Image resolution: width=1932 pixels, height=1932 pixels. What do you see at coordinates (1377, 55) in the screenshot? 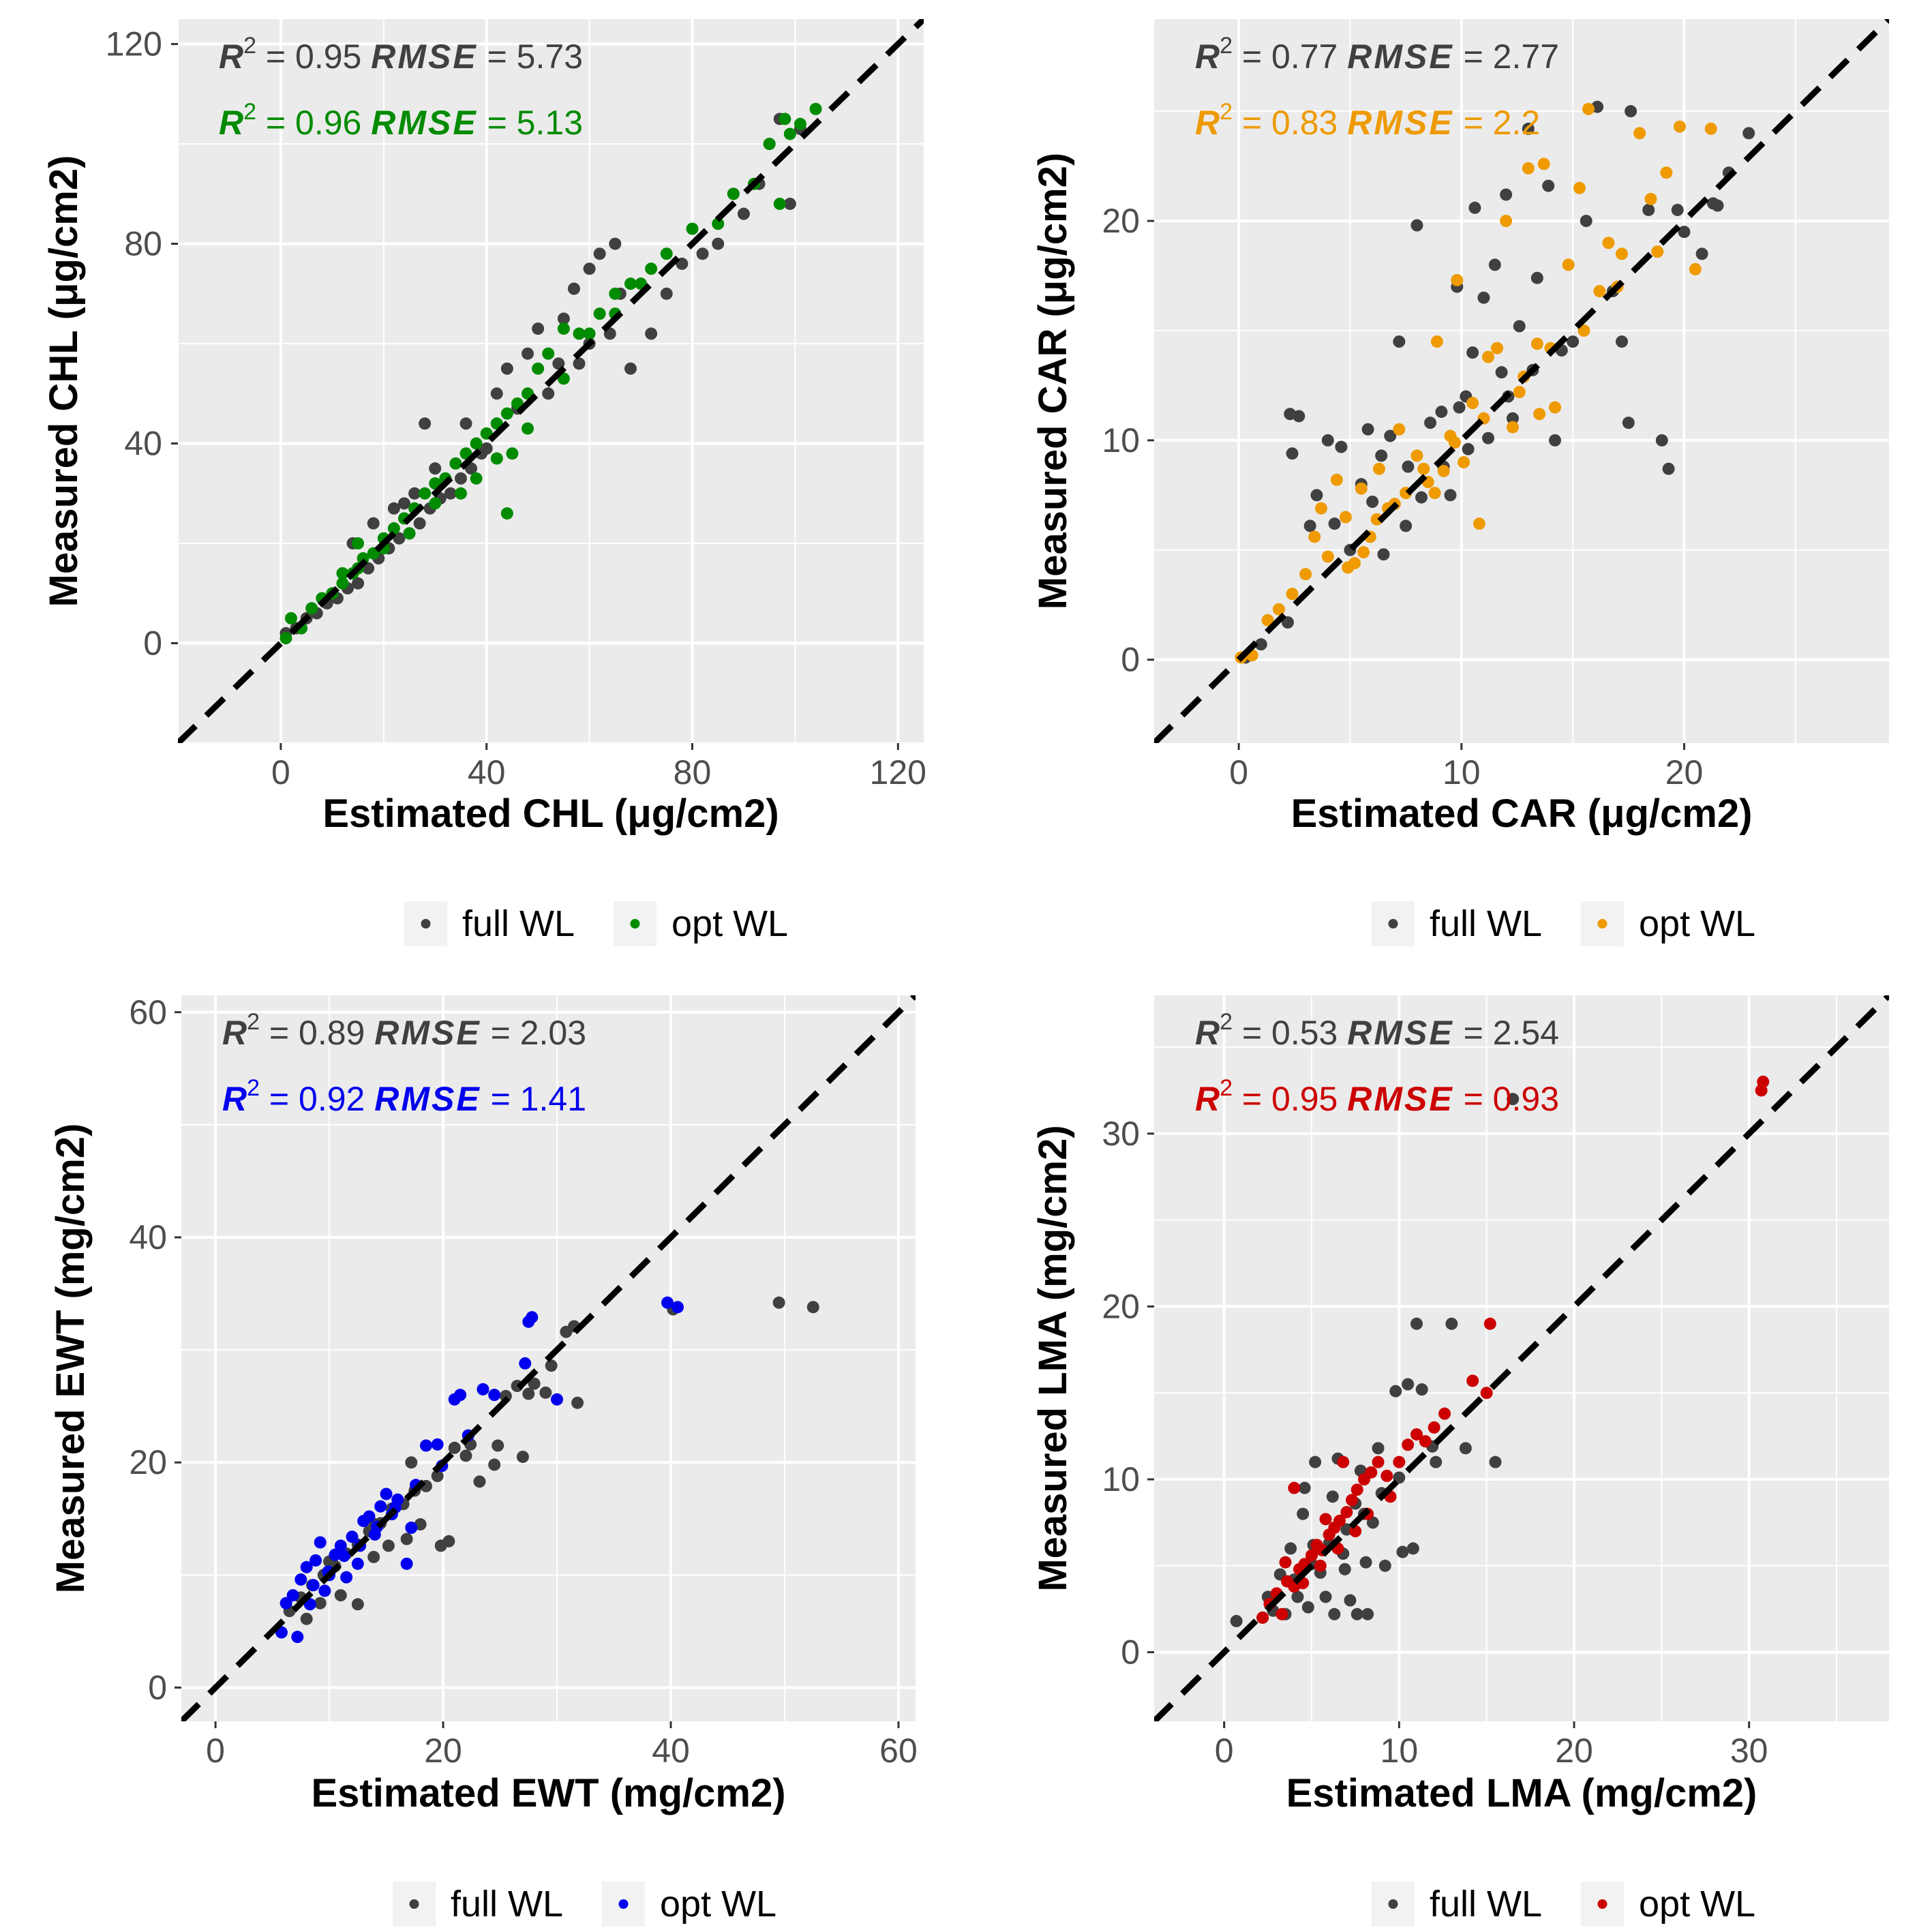
I see `full-wl-stats: R2 = 0.77 RMSE = 2.77` at bounding box center [1377, 55].